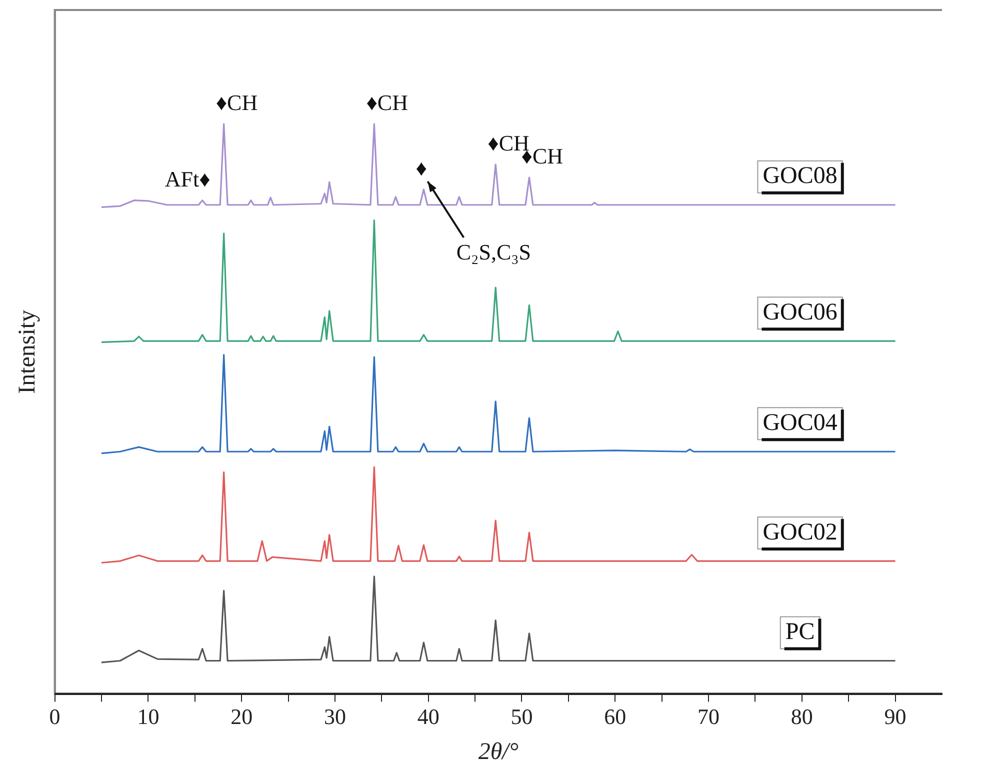  I want to click on x-tick-label: 40, so click(428, 716).